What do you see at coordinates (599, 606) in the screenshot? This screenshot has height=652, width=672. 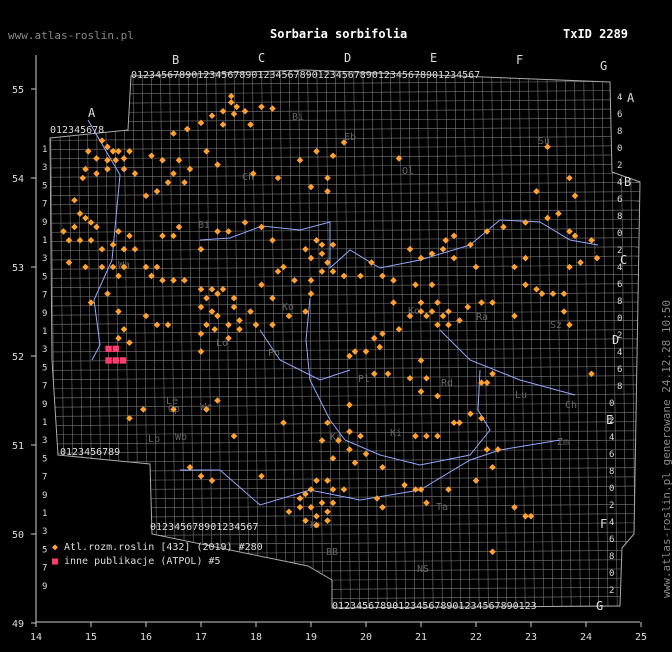 I see `grid-letter-right: G` at bounding box center [599, 606].